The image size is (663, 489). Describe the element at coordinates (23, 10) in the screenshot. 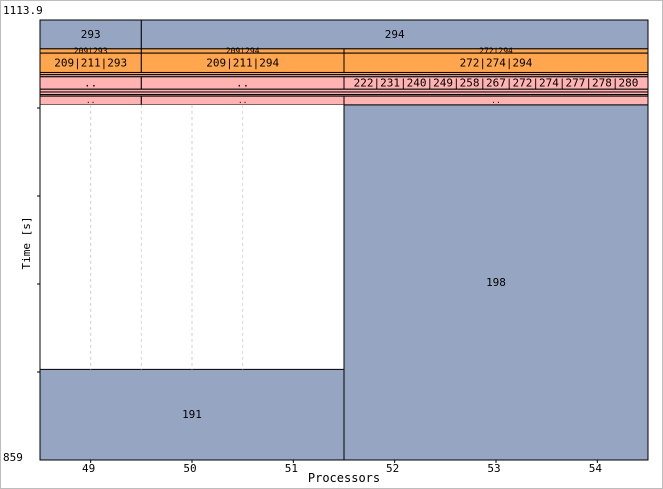

I see `y-top-label: 1113.9` at that location.